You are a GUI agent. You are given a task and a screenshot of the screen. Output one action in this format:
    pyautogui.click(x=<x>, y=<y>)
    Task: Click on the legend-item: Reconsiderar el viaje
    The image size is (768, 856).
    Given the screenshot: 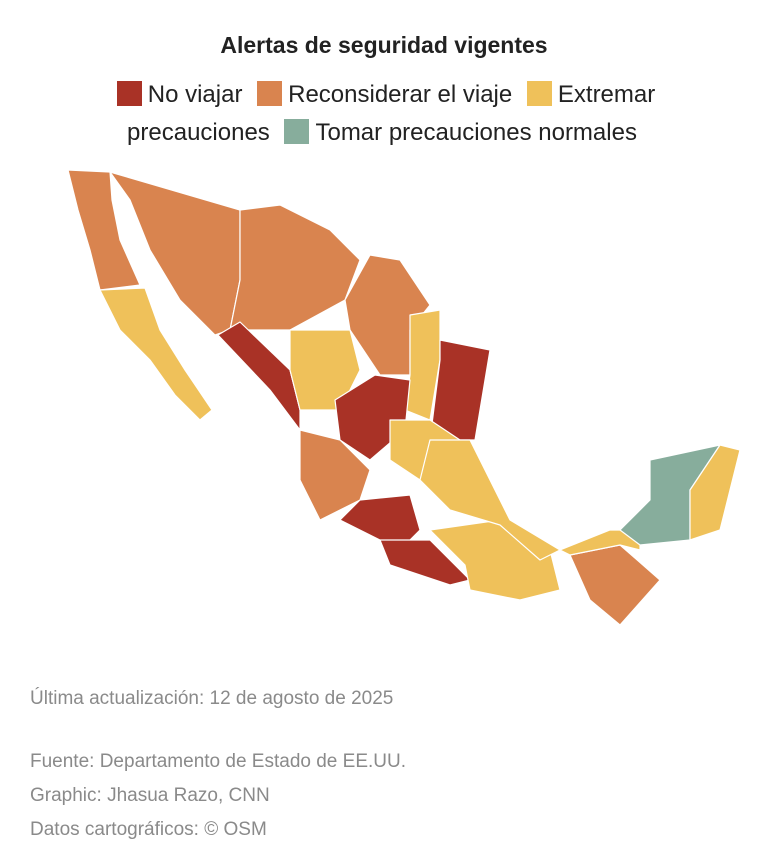 What is the action you would take?
    pyautogui.click(x=384, y=94)
    